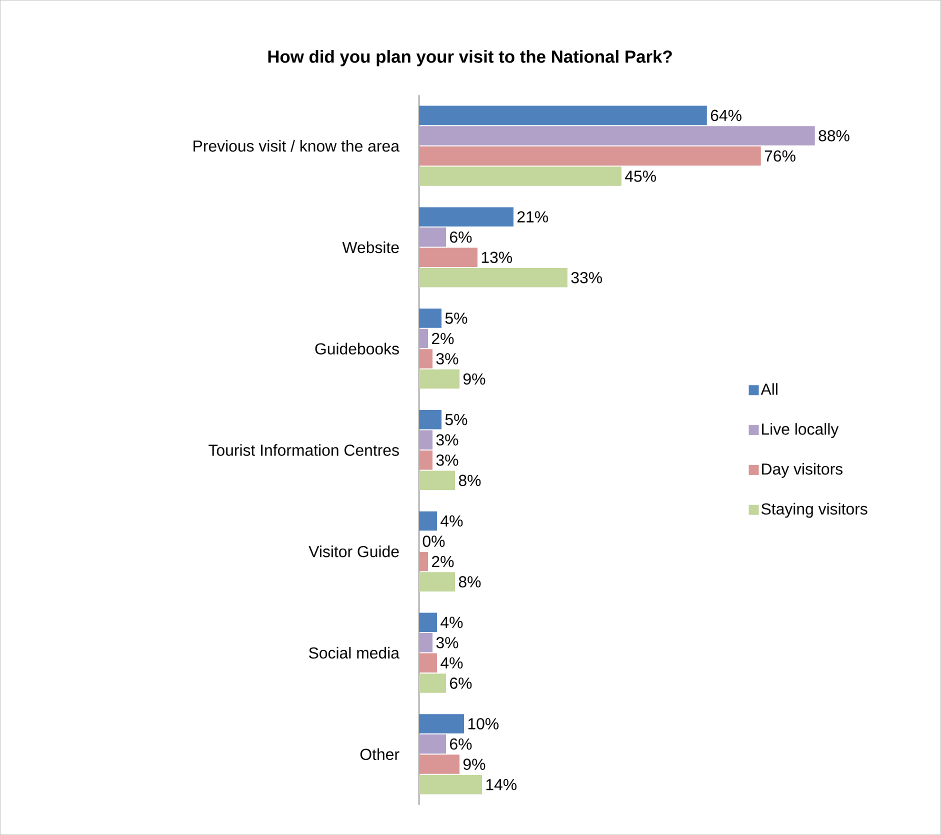 The width and height of the screenshot is (941, 835). Describe the element at coordinates (501, 784) in the screenshot. I see `data-label: 14%` at that location.